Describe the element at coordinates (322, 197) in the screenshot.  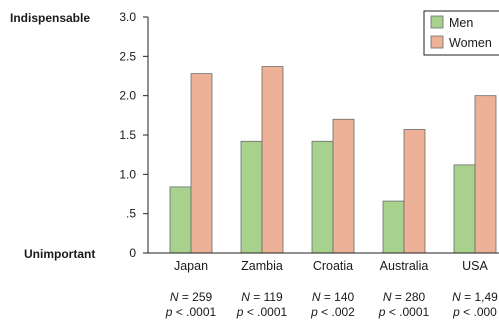
I see `bar-men-croatia` at that location.